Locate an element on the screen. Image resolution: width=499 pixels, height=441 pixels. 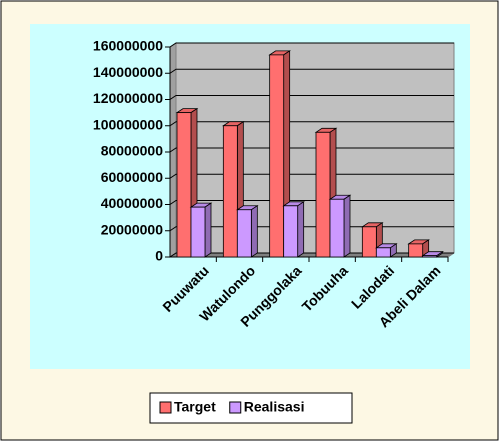
legend is located at coordinates (251, 408).